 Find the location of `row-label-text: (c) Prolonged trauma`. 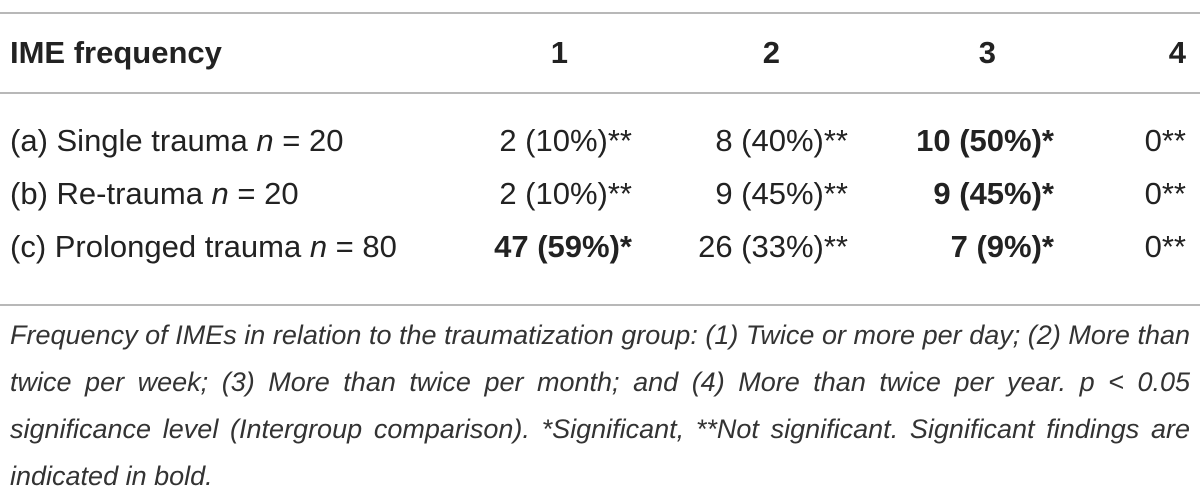

row-label-text: (c) Prolonged trauma is located at coordinates (160, 246).